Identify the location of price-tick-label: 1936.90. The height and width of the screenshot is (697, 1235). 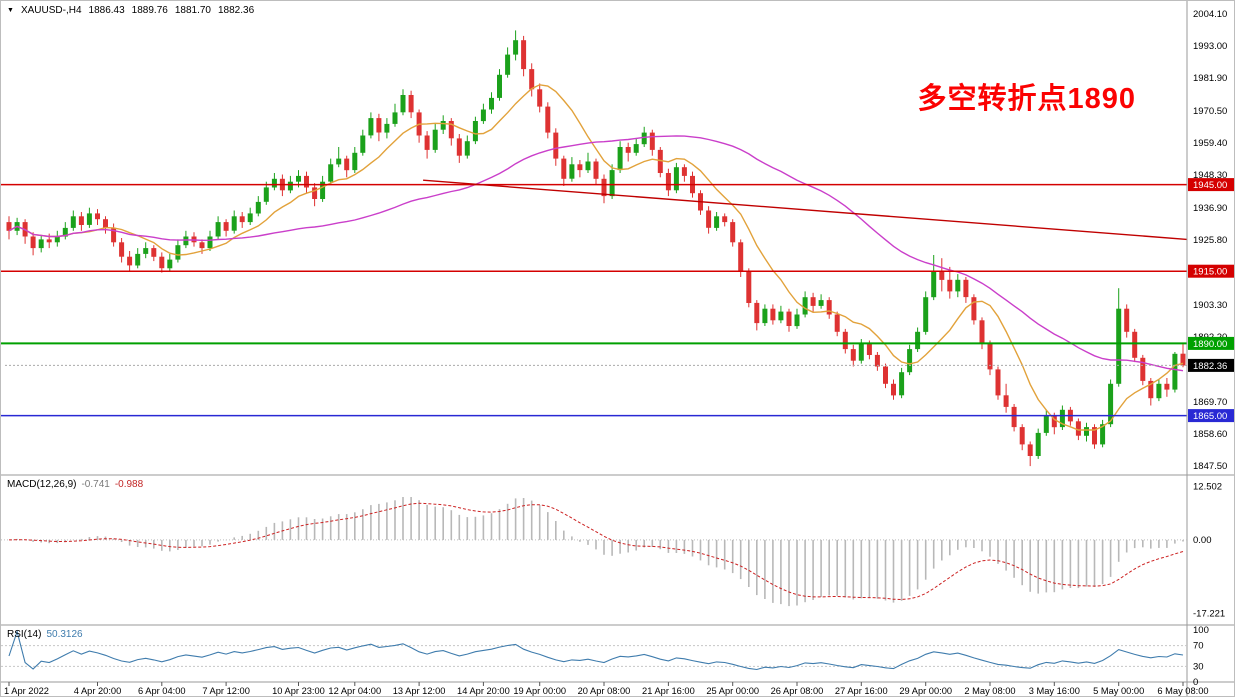
(1210, 208).